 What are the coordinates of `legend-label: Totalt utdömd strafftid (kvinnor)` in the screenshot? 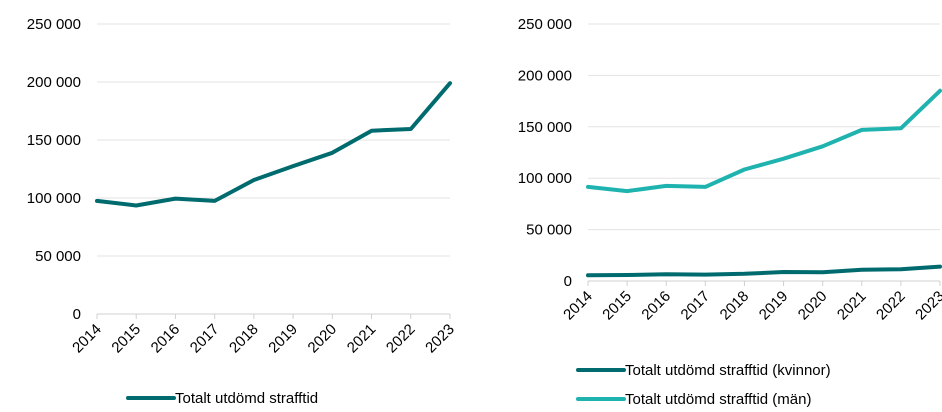 It's located at (728, 370).